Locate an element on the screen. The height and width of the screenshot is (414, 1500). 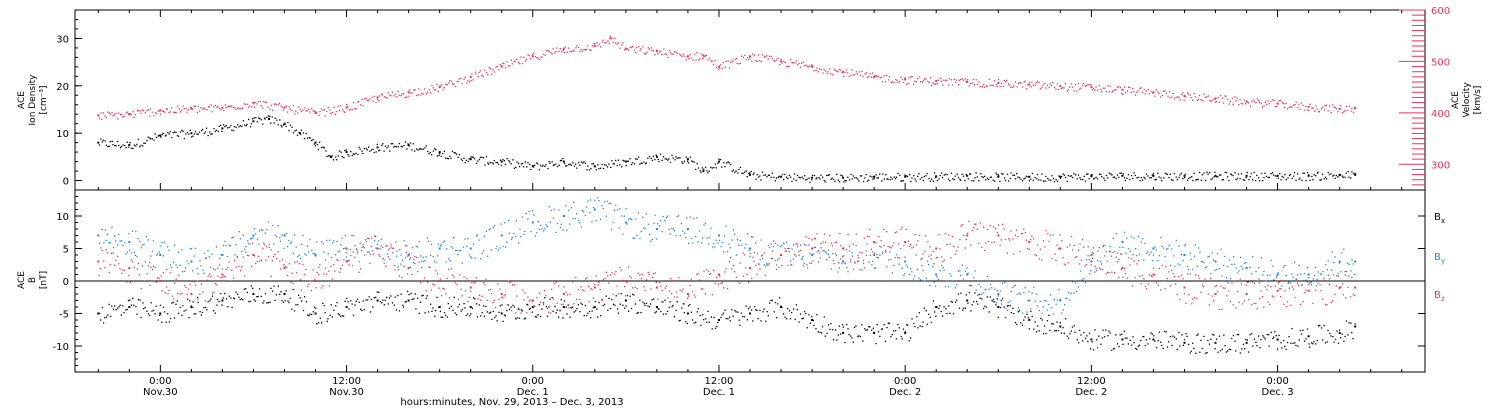
top-left-label-line: Ion Density is located at coordinates (33, 100).